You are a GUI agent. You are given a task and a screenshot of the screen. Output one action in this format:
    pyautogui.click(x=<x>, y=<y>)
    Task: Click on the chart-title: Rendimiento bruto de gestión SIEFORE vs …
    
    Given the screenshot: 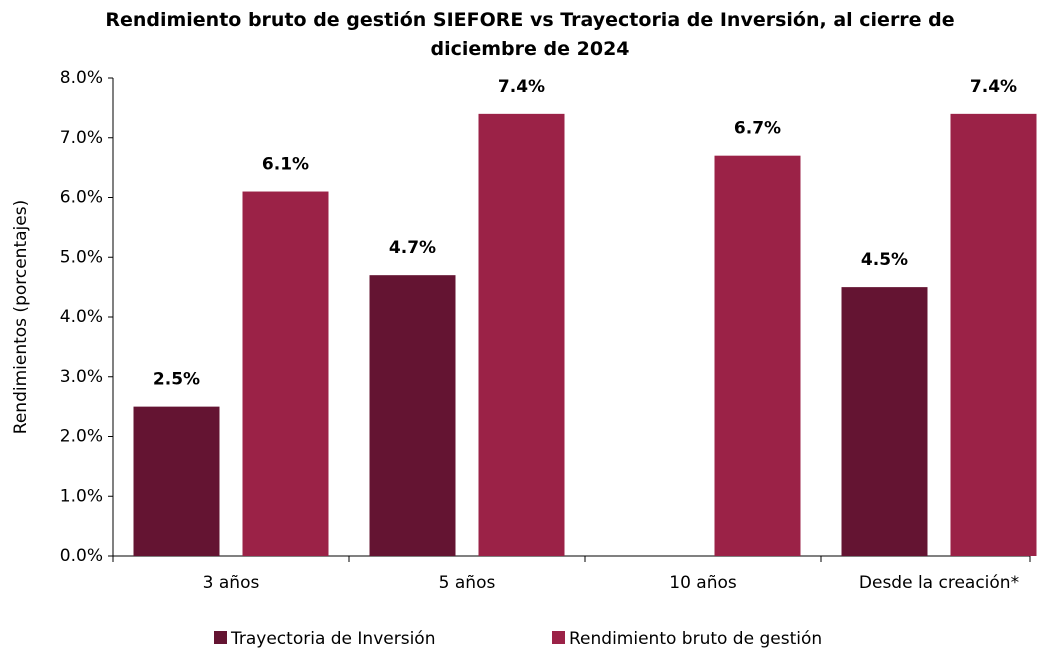 What is the action you would take?
    pyautogui.click(x=530, y=34)
    